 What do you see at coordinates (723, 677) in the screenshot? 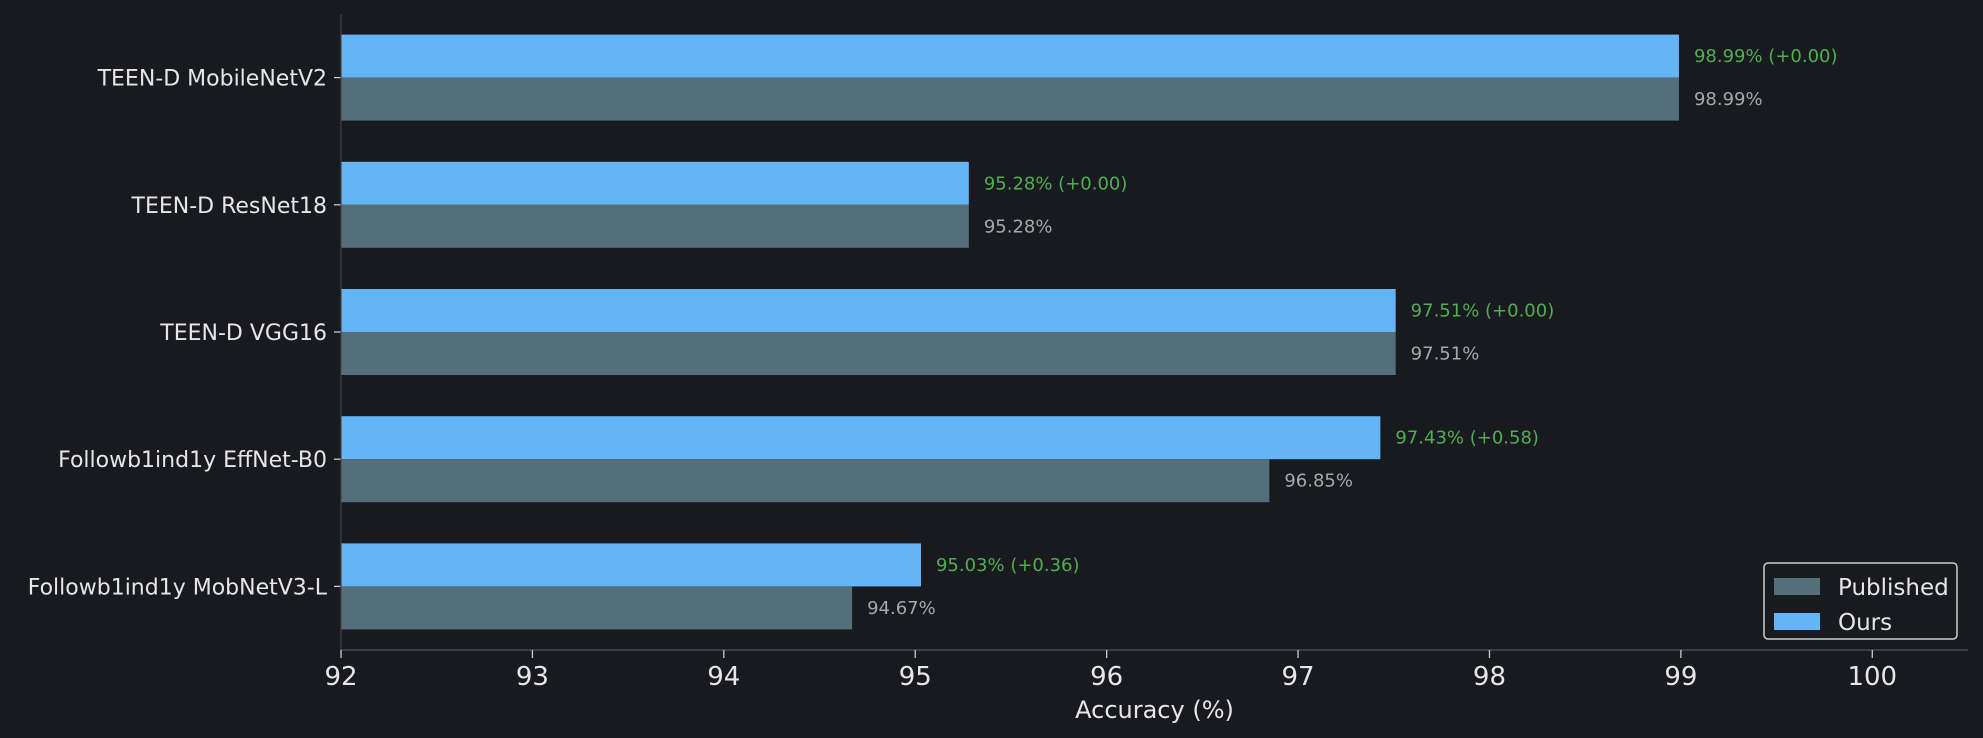
I see `x-tick-label-2: 94` at bounding box center [723, 677].